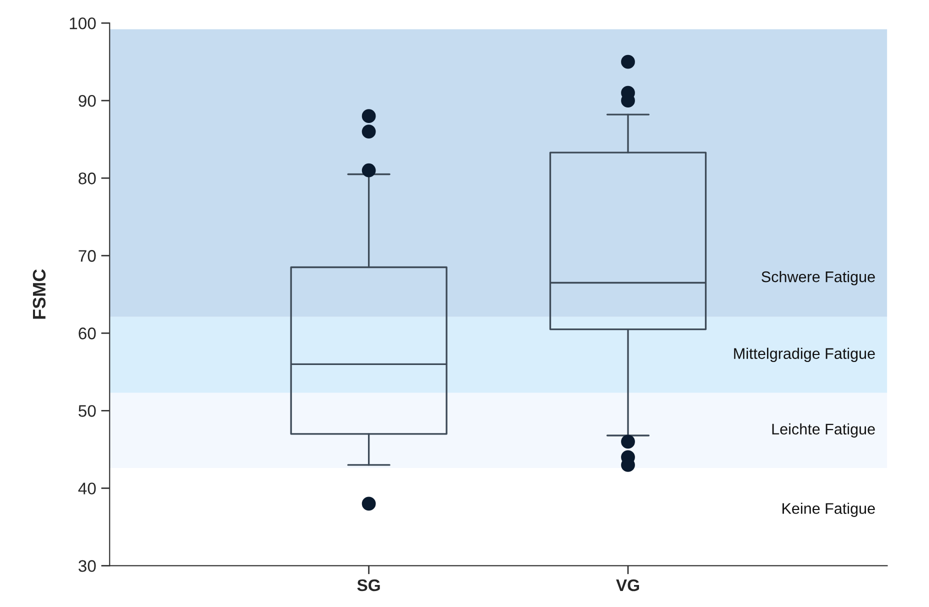  I want to click on x-tick-label: VG, so click(628, 585).